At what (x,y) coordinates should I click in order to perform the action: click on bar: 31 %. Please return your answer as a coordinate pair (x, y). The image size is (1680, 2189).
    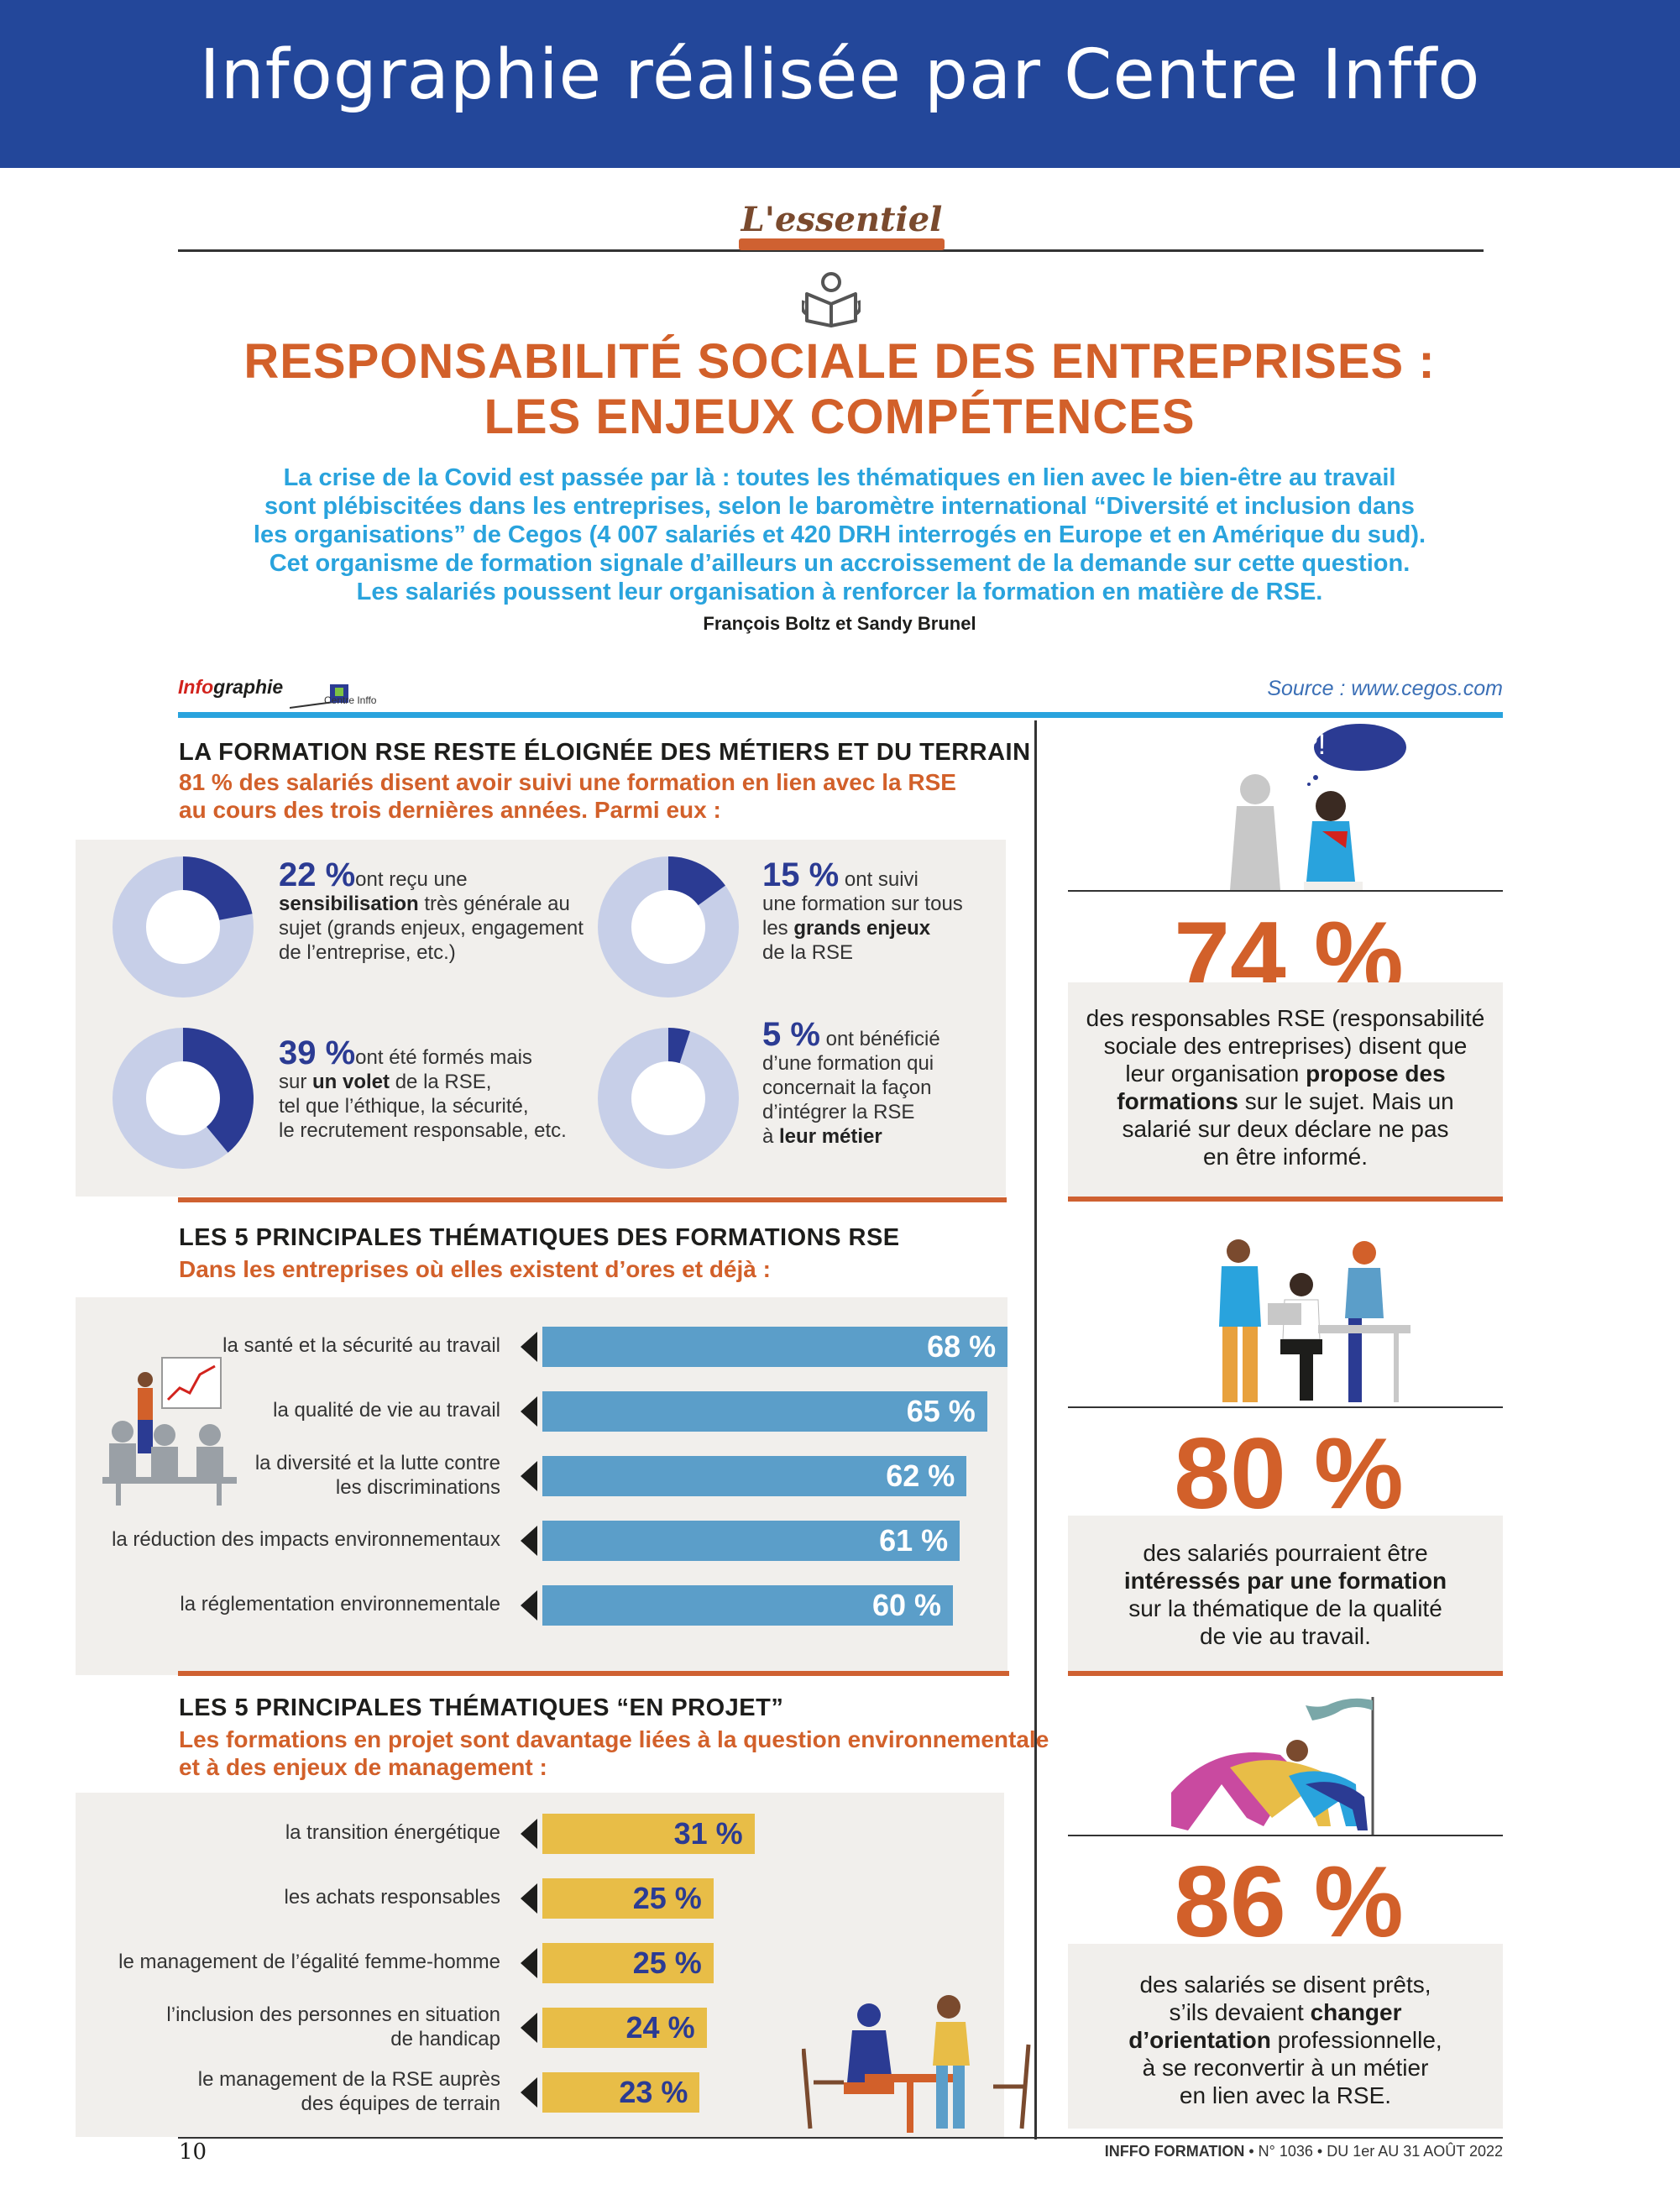
    Looking at the image, I should click on (648, 1834).